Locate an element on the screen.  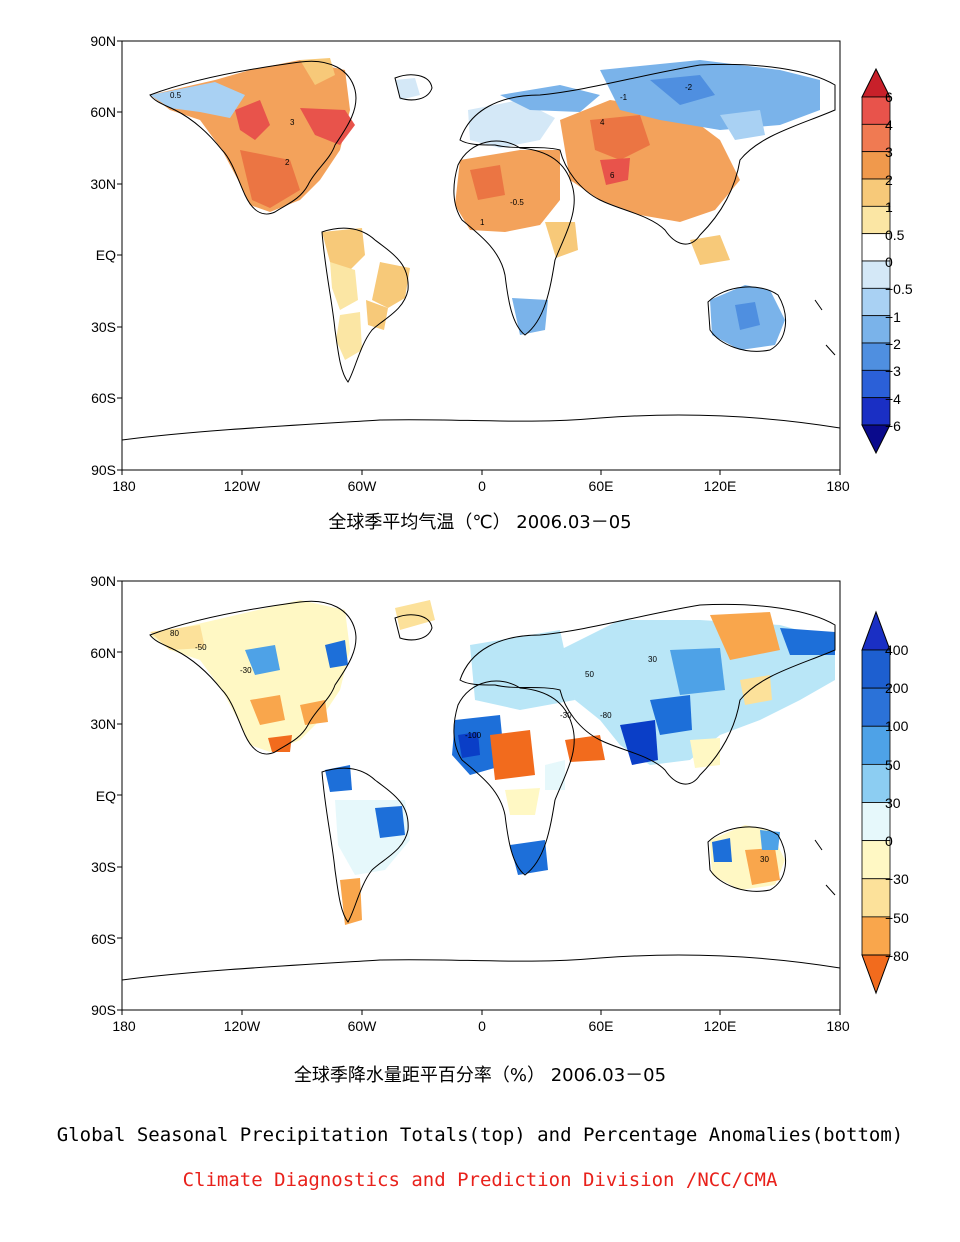
legend-label: 400 is located at coordinates (897, 650).